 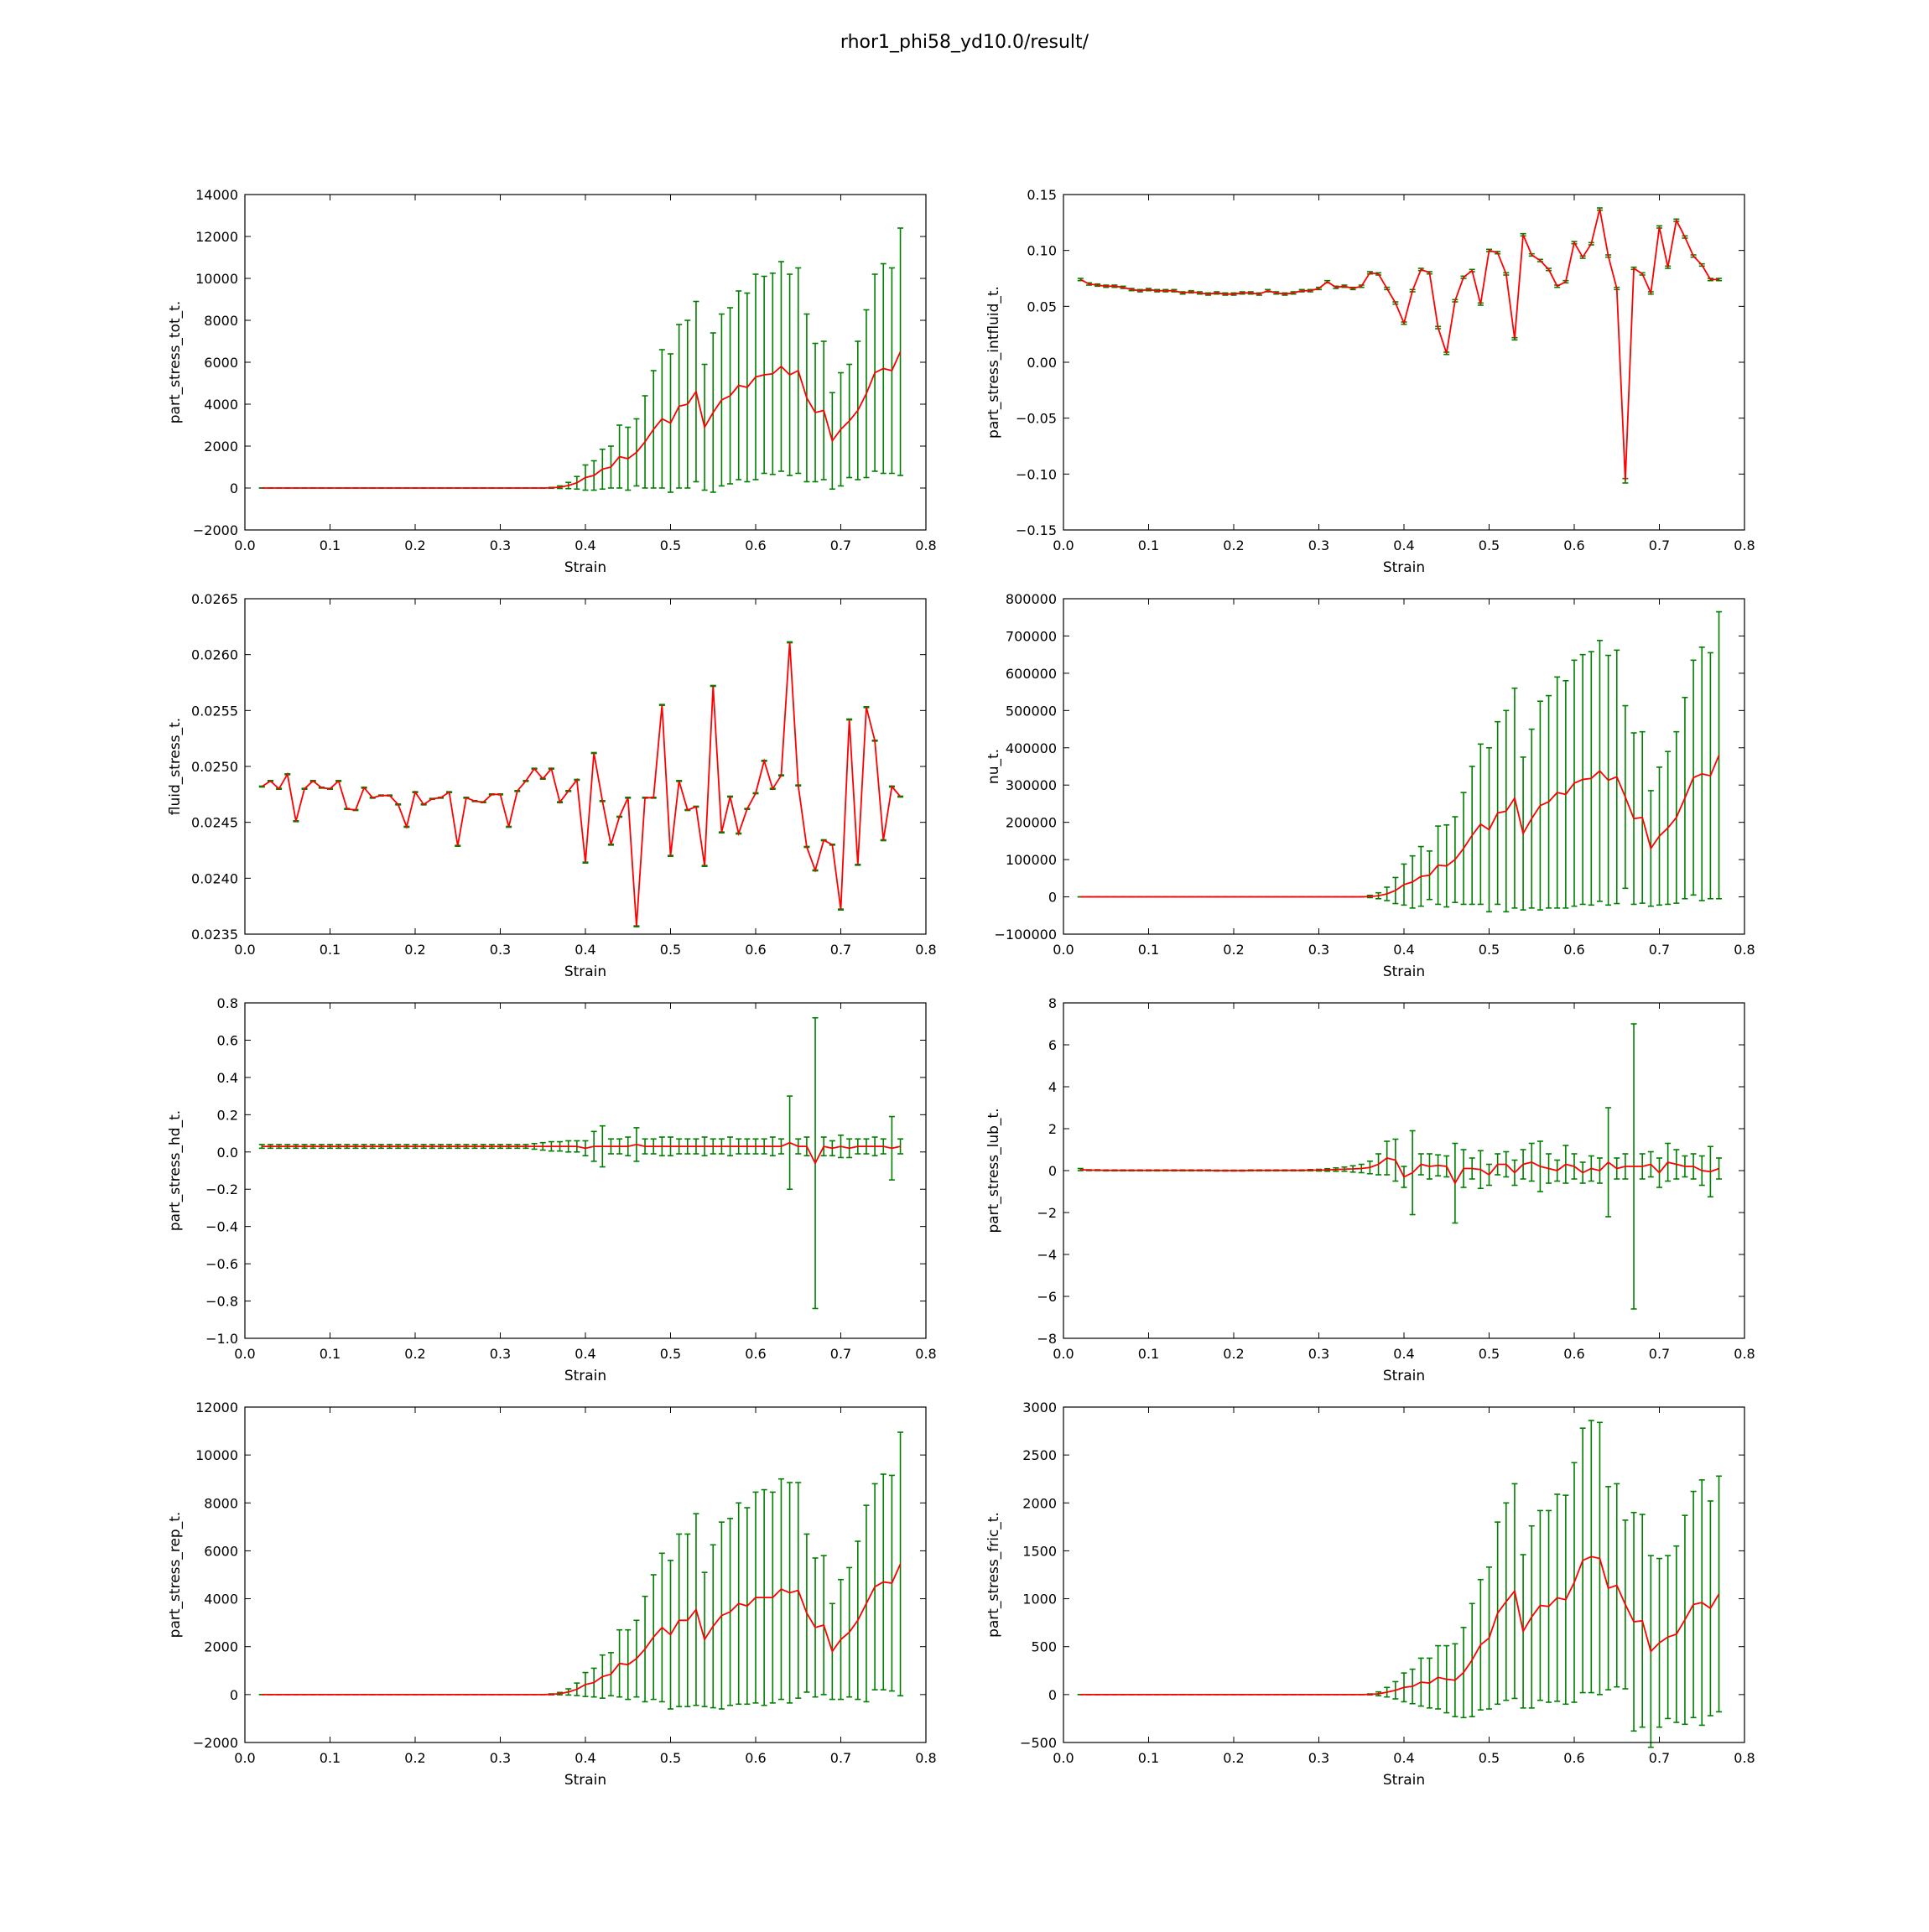 I want to click on y-tick-label: 2500, so click(x=1039, y=1455).